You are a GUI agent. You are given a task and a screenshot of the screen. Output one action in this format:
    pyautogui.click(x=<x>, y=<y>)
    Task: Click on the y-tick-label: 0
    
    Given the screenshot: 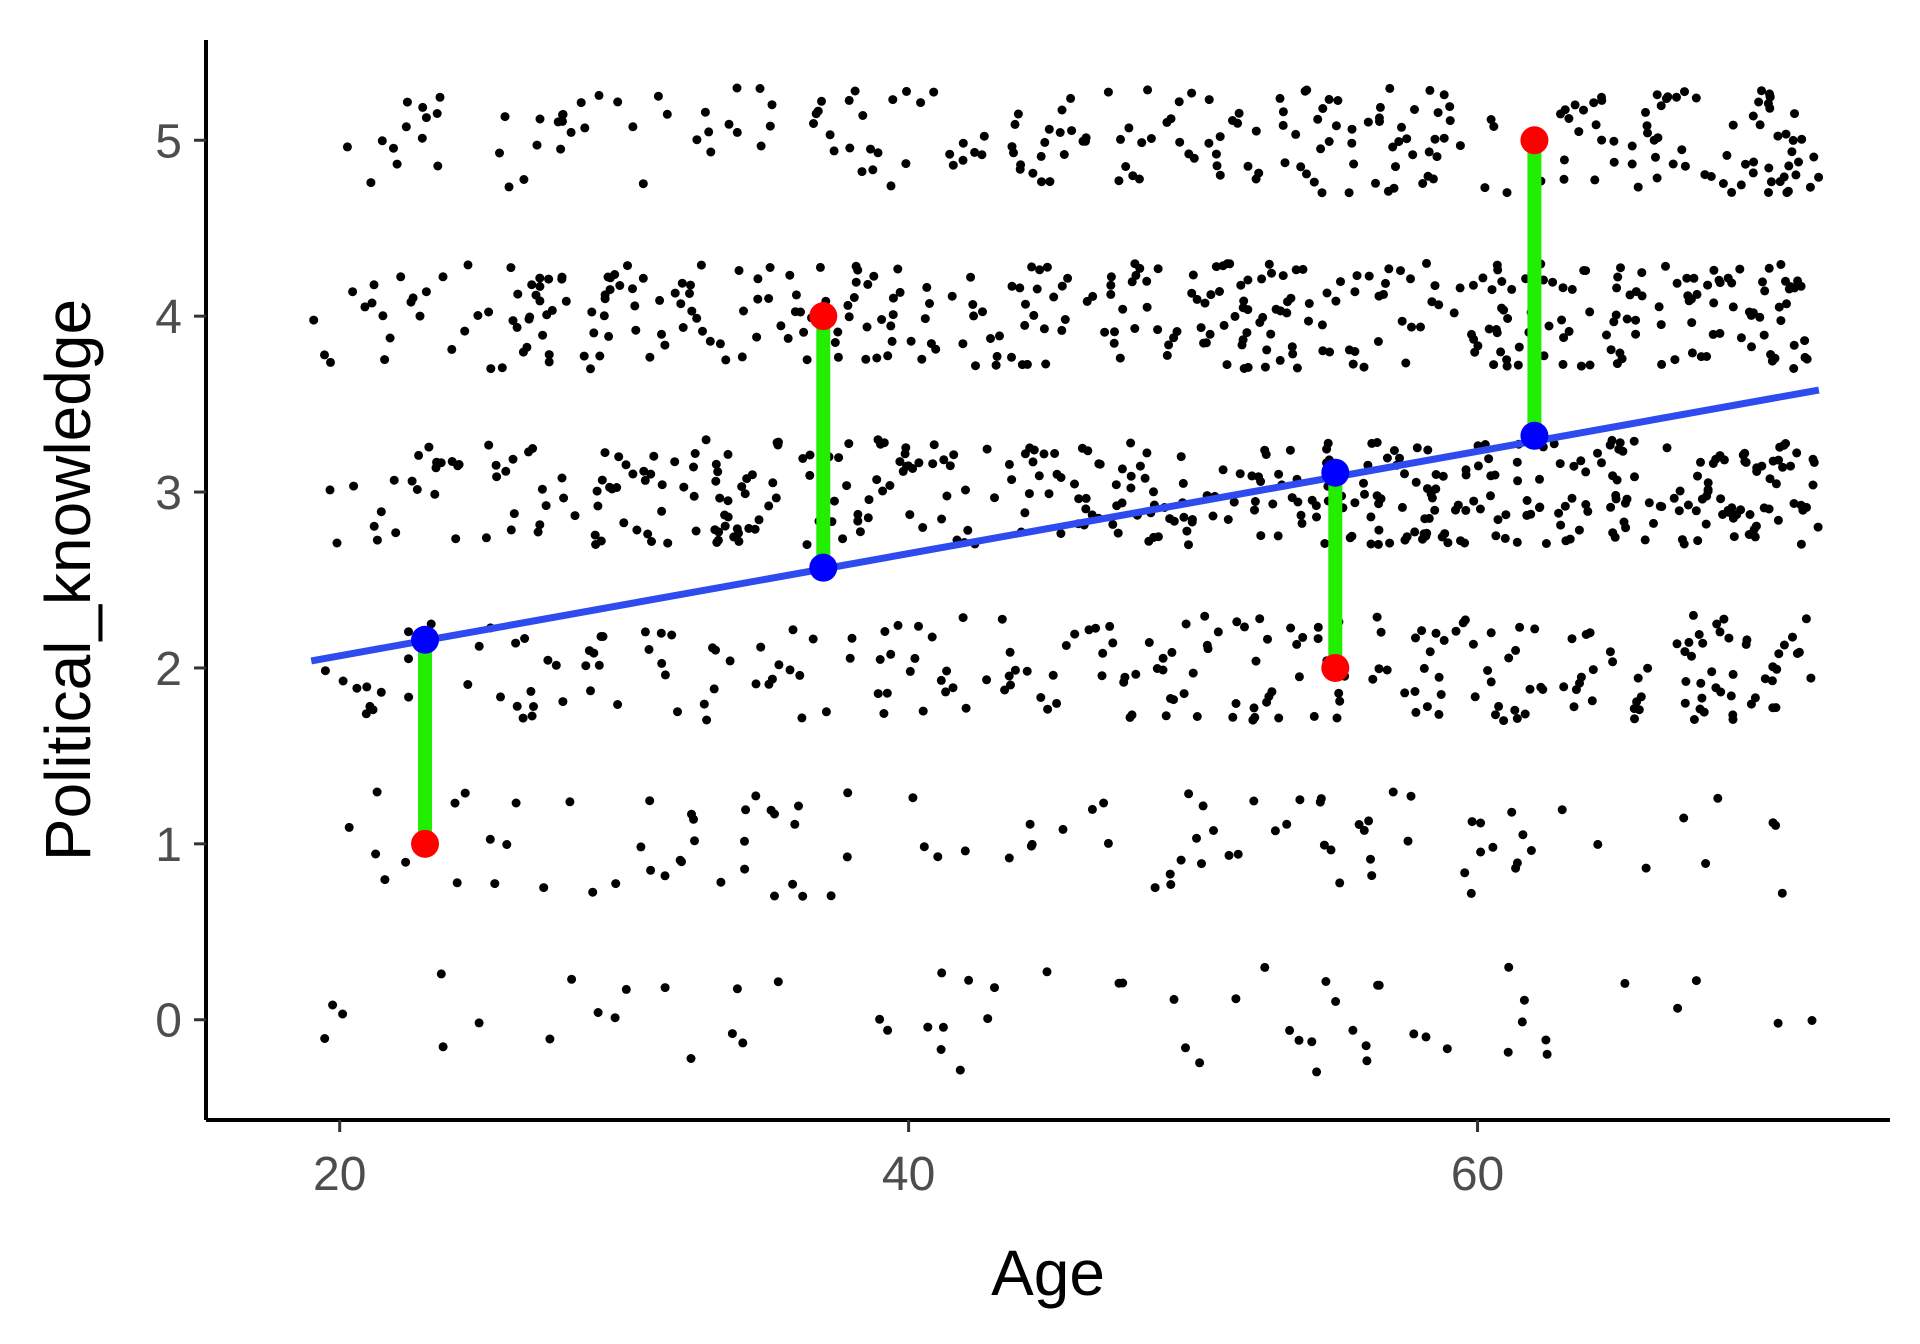 What is the action you would take?
    pyautogui.click(x=168, y=1021)
    